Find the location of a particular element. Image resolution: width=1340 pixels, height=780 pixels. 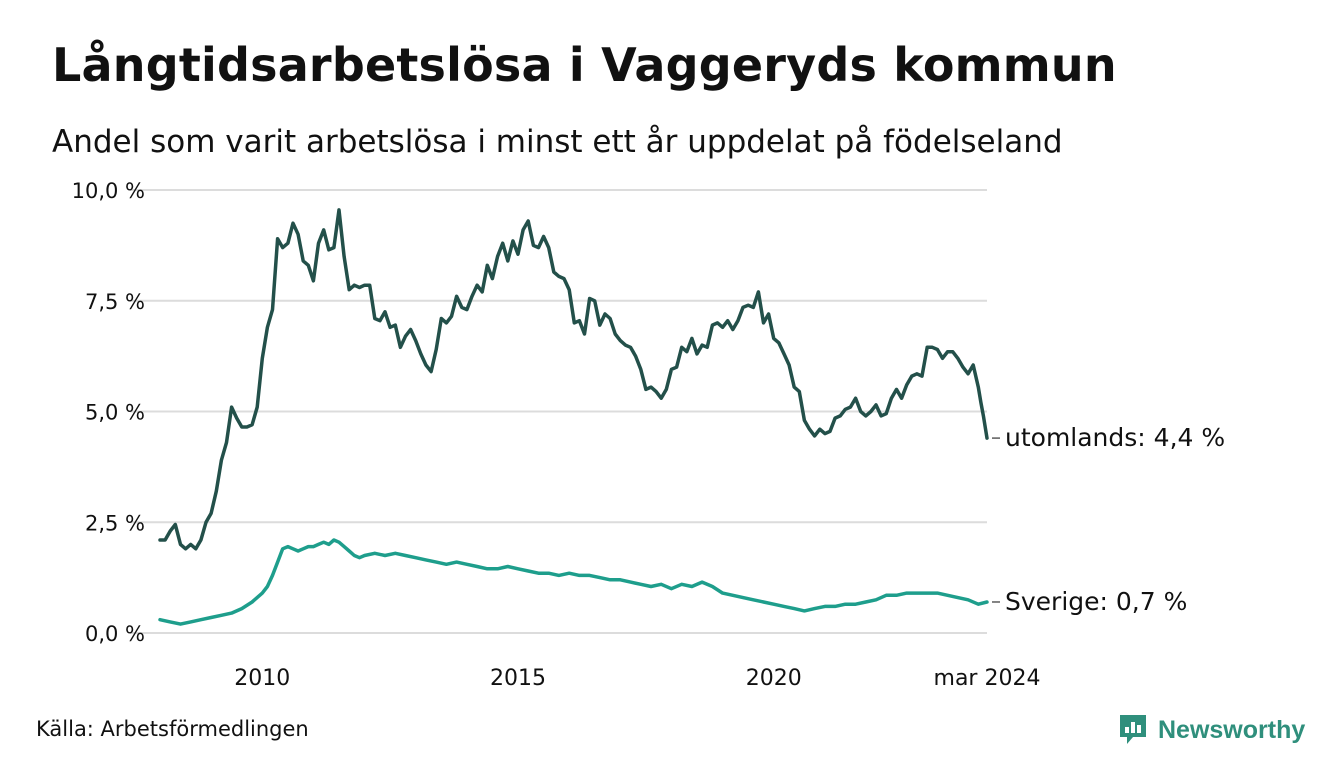

chart-title: Långtidsarbetslösa i Vaggeryds kommun is located at coordinates (584, 65).